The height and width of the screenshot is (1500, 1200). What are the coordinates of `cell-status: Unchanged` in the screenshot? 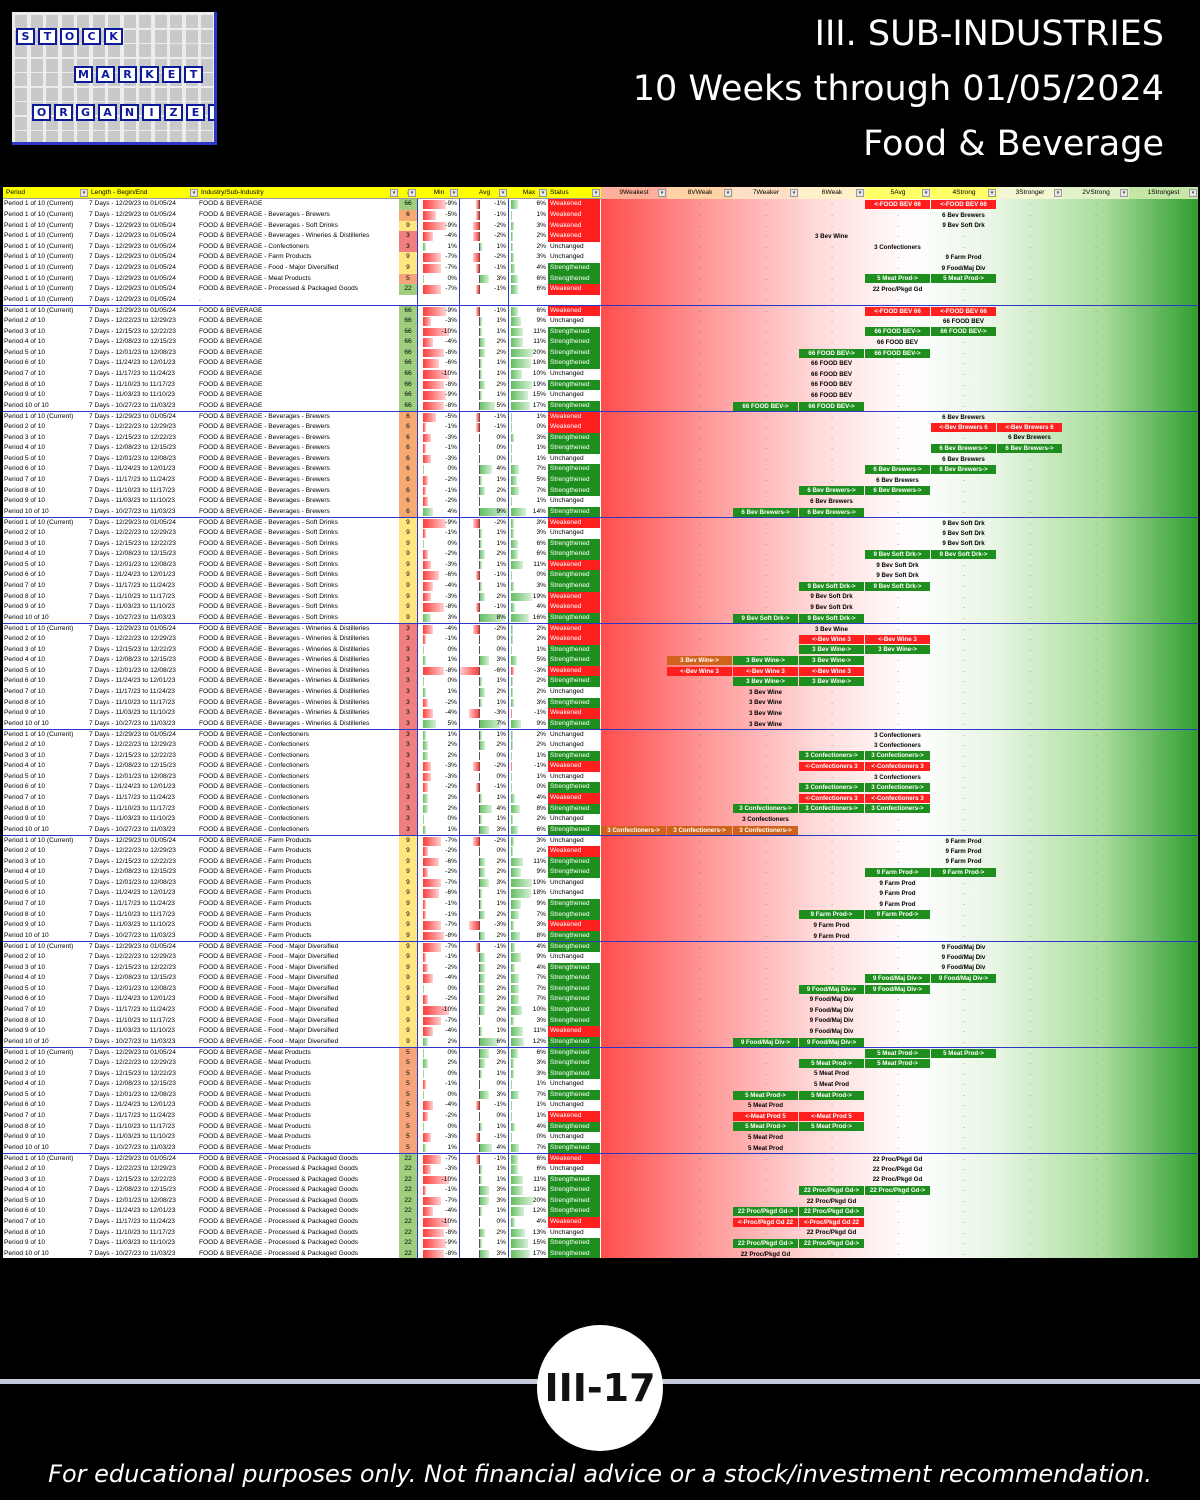 It's located at (574, 1137).